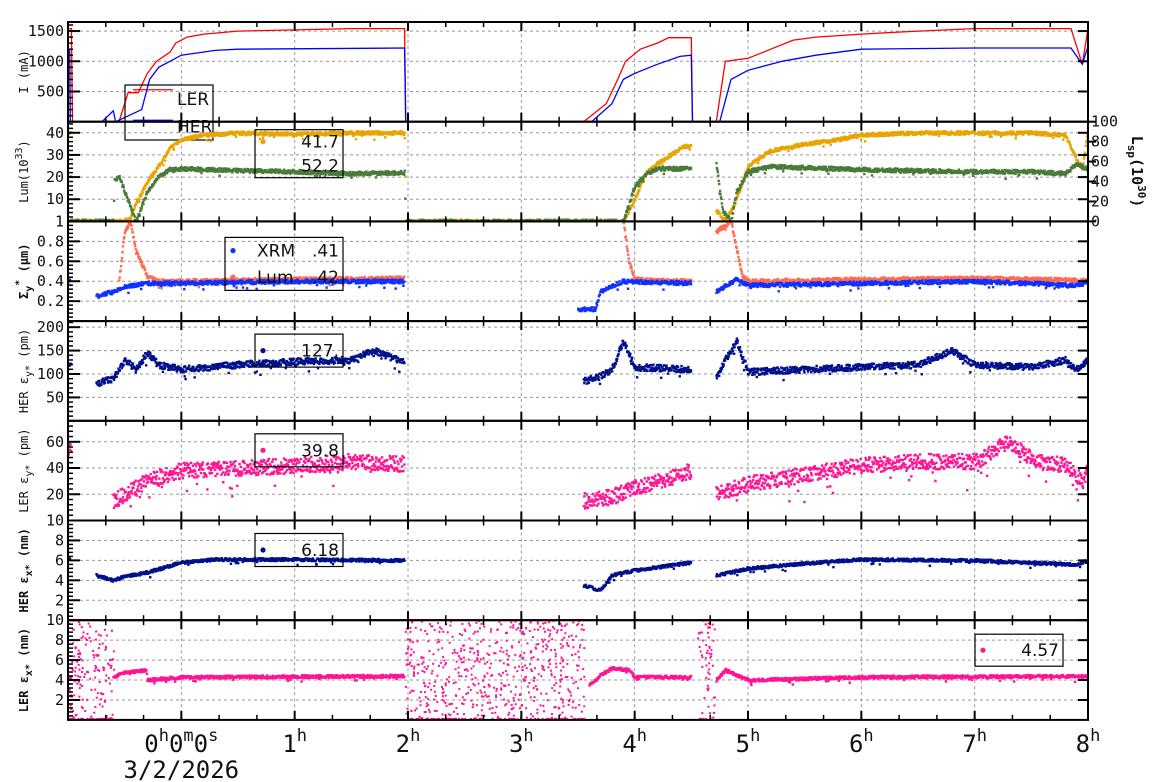 The height and width of the screenshot is (782, 1160). I want to click on y2-axis-label-sup: 30, so click(1141, 191).